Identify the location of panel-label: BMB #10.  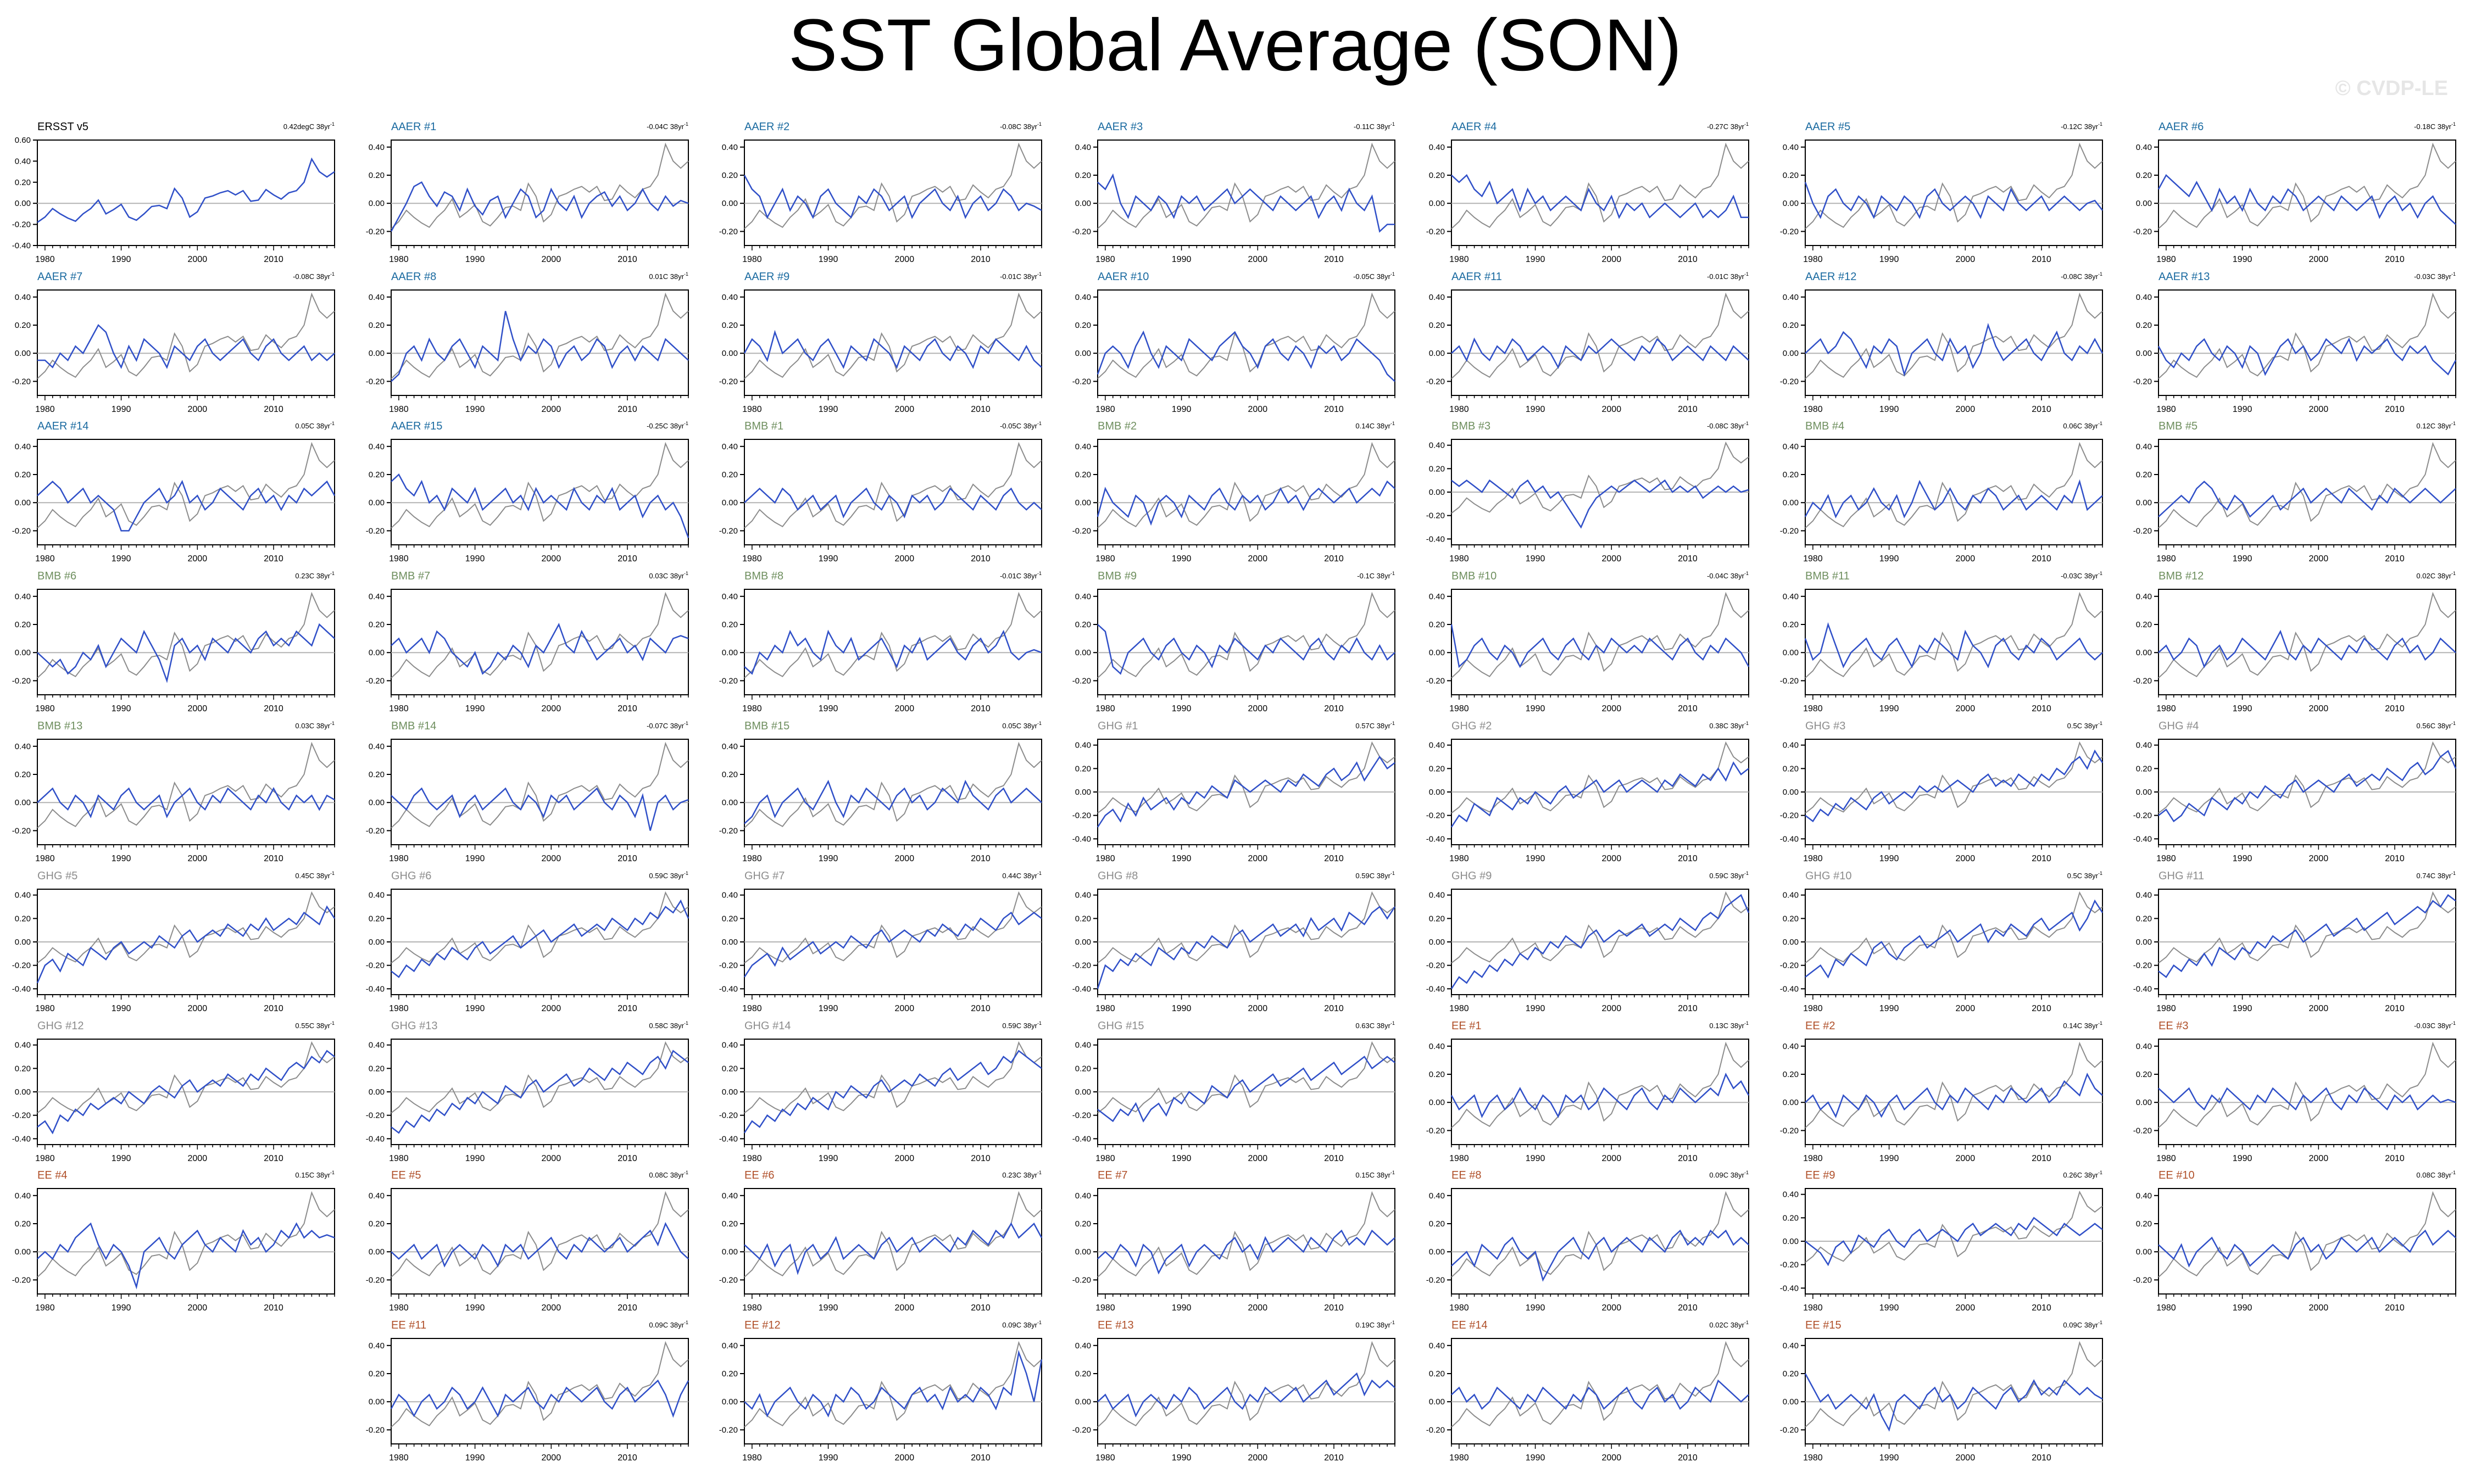
(1474, 576).